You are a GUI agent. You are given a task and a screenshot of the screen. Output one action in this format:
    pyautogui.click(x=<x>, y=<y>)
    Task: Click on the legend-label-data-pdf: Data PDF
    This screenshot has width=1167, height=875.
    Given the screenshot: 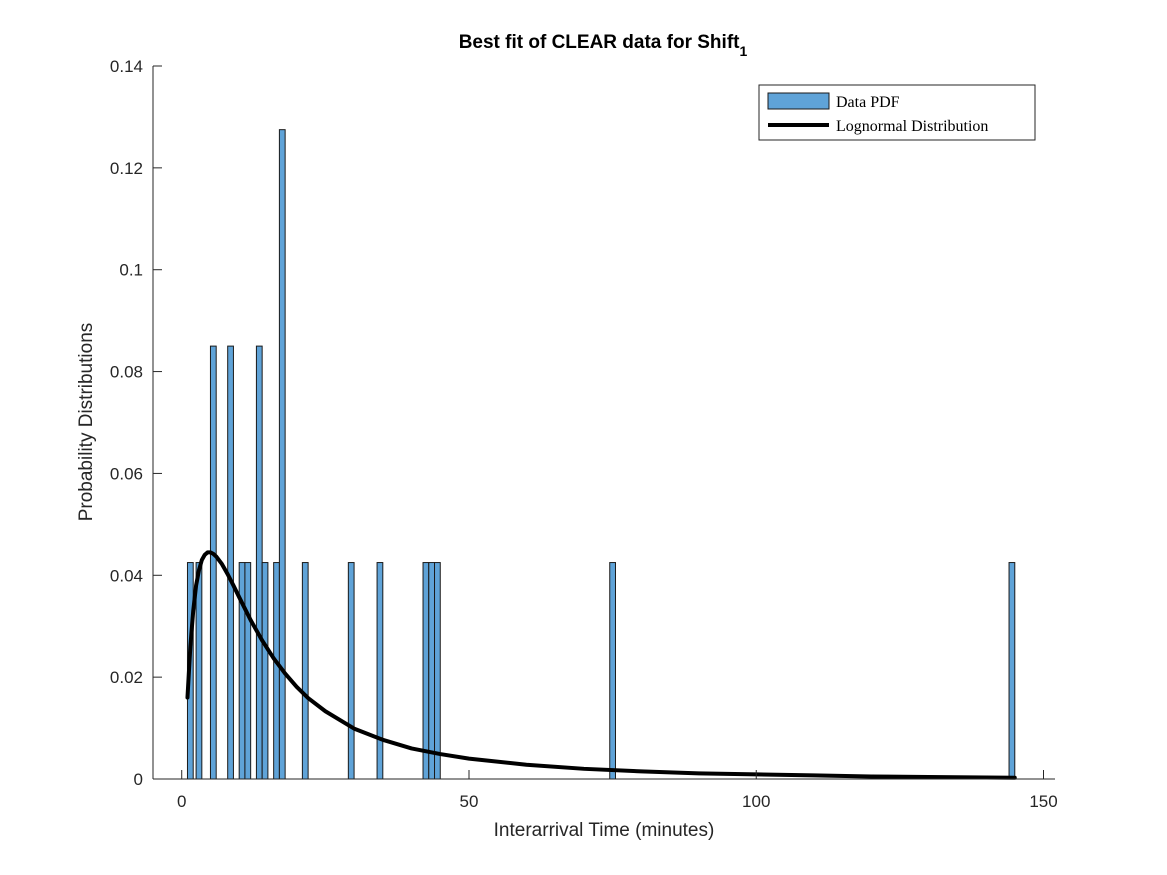 What is the action you would take?
    pyautogui.click(x=868, y=102)
    